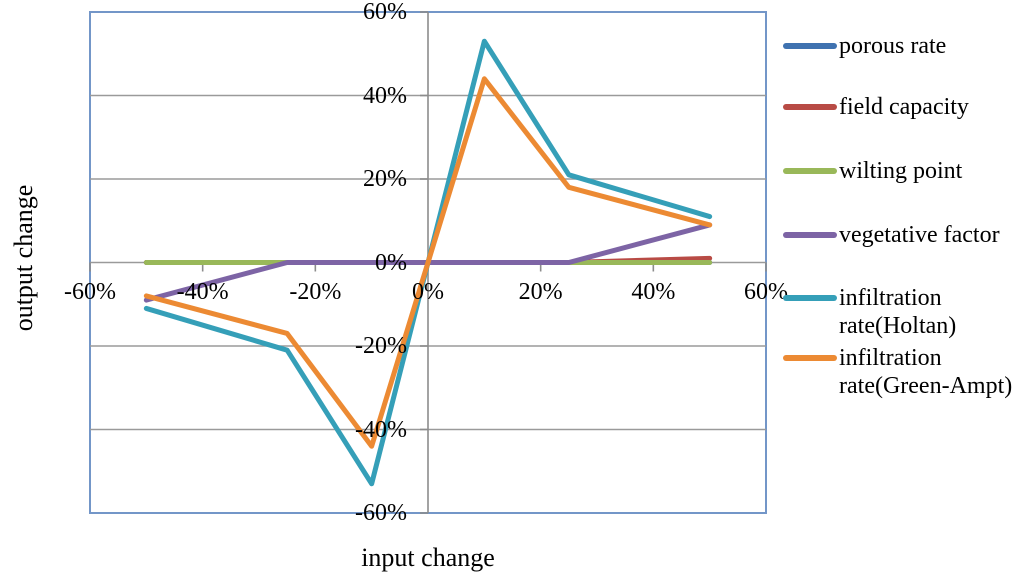 The height and width of the screenshot is (577, 1024). I want to click on x-tick-label-0%: 0%, so click(428, 292).